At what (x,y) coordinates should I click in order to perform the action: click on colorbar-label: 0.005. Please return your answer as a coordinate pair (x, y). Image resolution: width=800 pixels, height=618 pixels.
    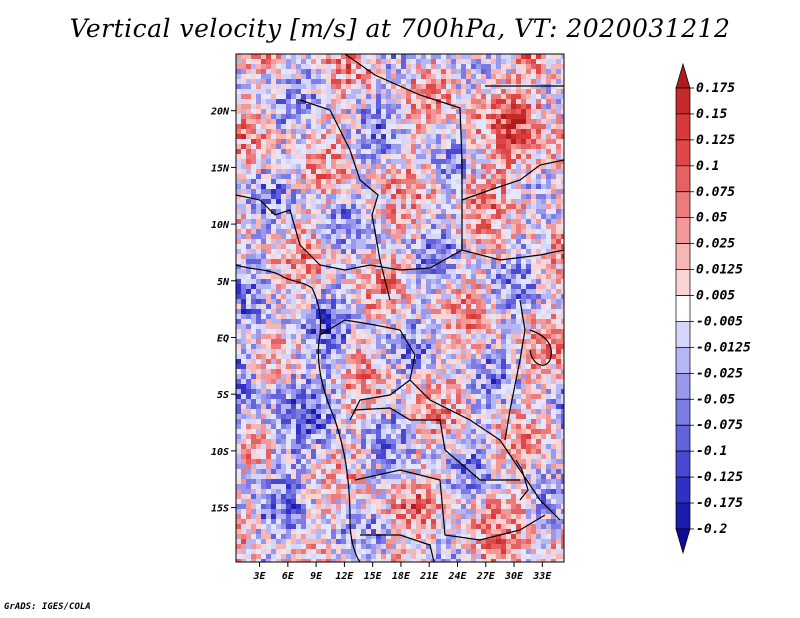
    Looking at the image, I should click on (715, 296).